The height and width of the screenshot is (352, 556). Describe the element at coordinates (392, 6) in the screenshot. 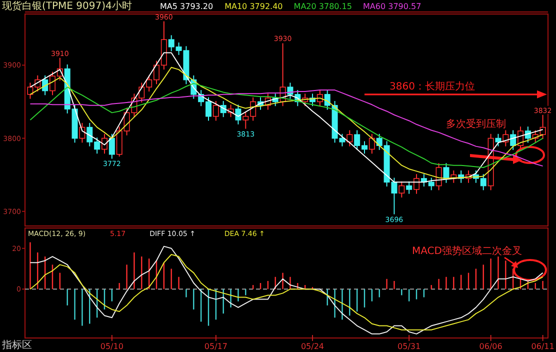

I see `text: MA60 3790.57` at that location.